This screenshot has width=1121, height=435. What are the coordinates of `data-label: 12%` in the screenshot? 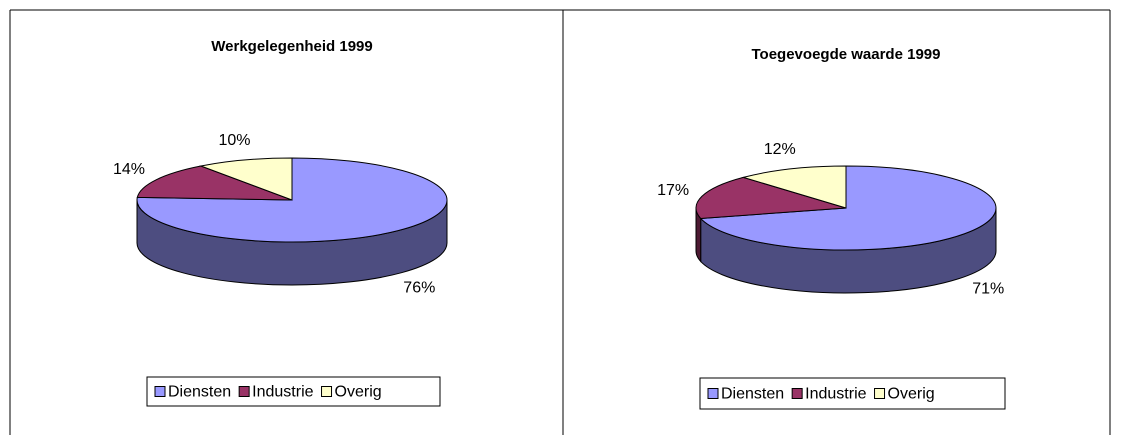 It's located at (780, 149).